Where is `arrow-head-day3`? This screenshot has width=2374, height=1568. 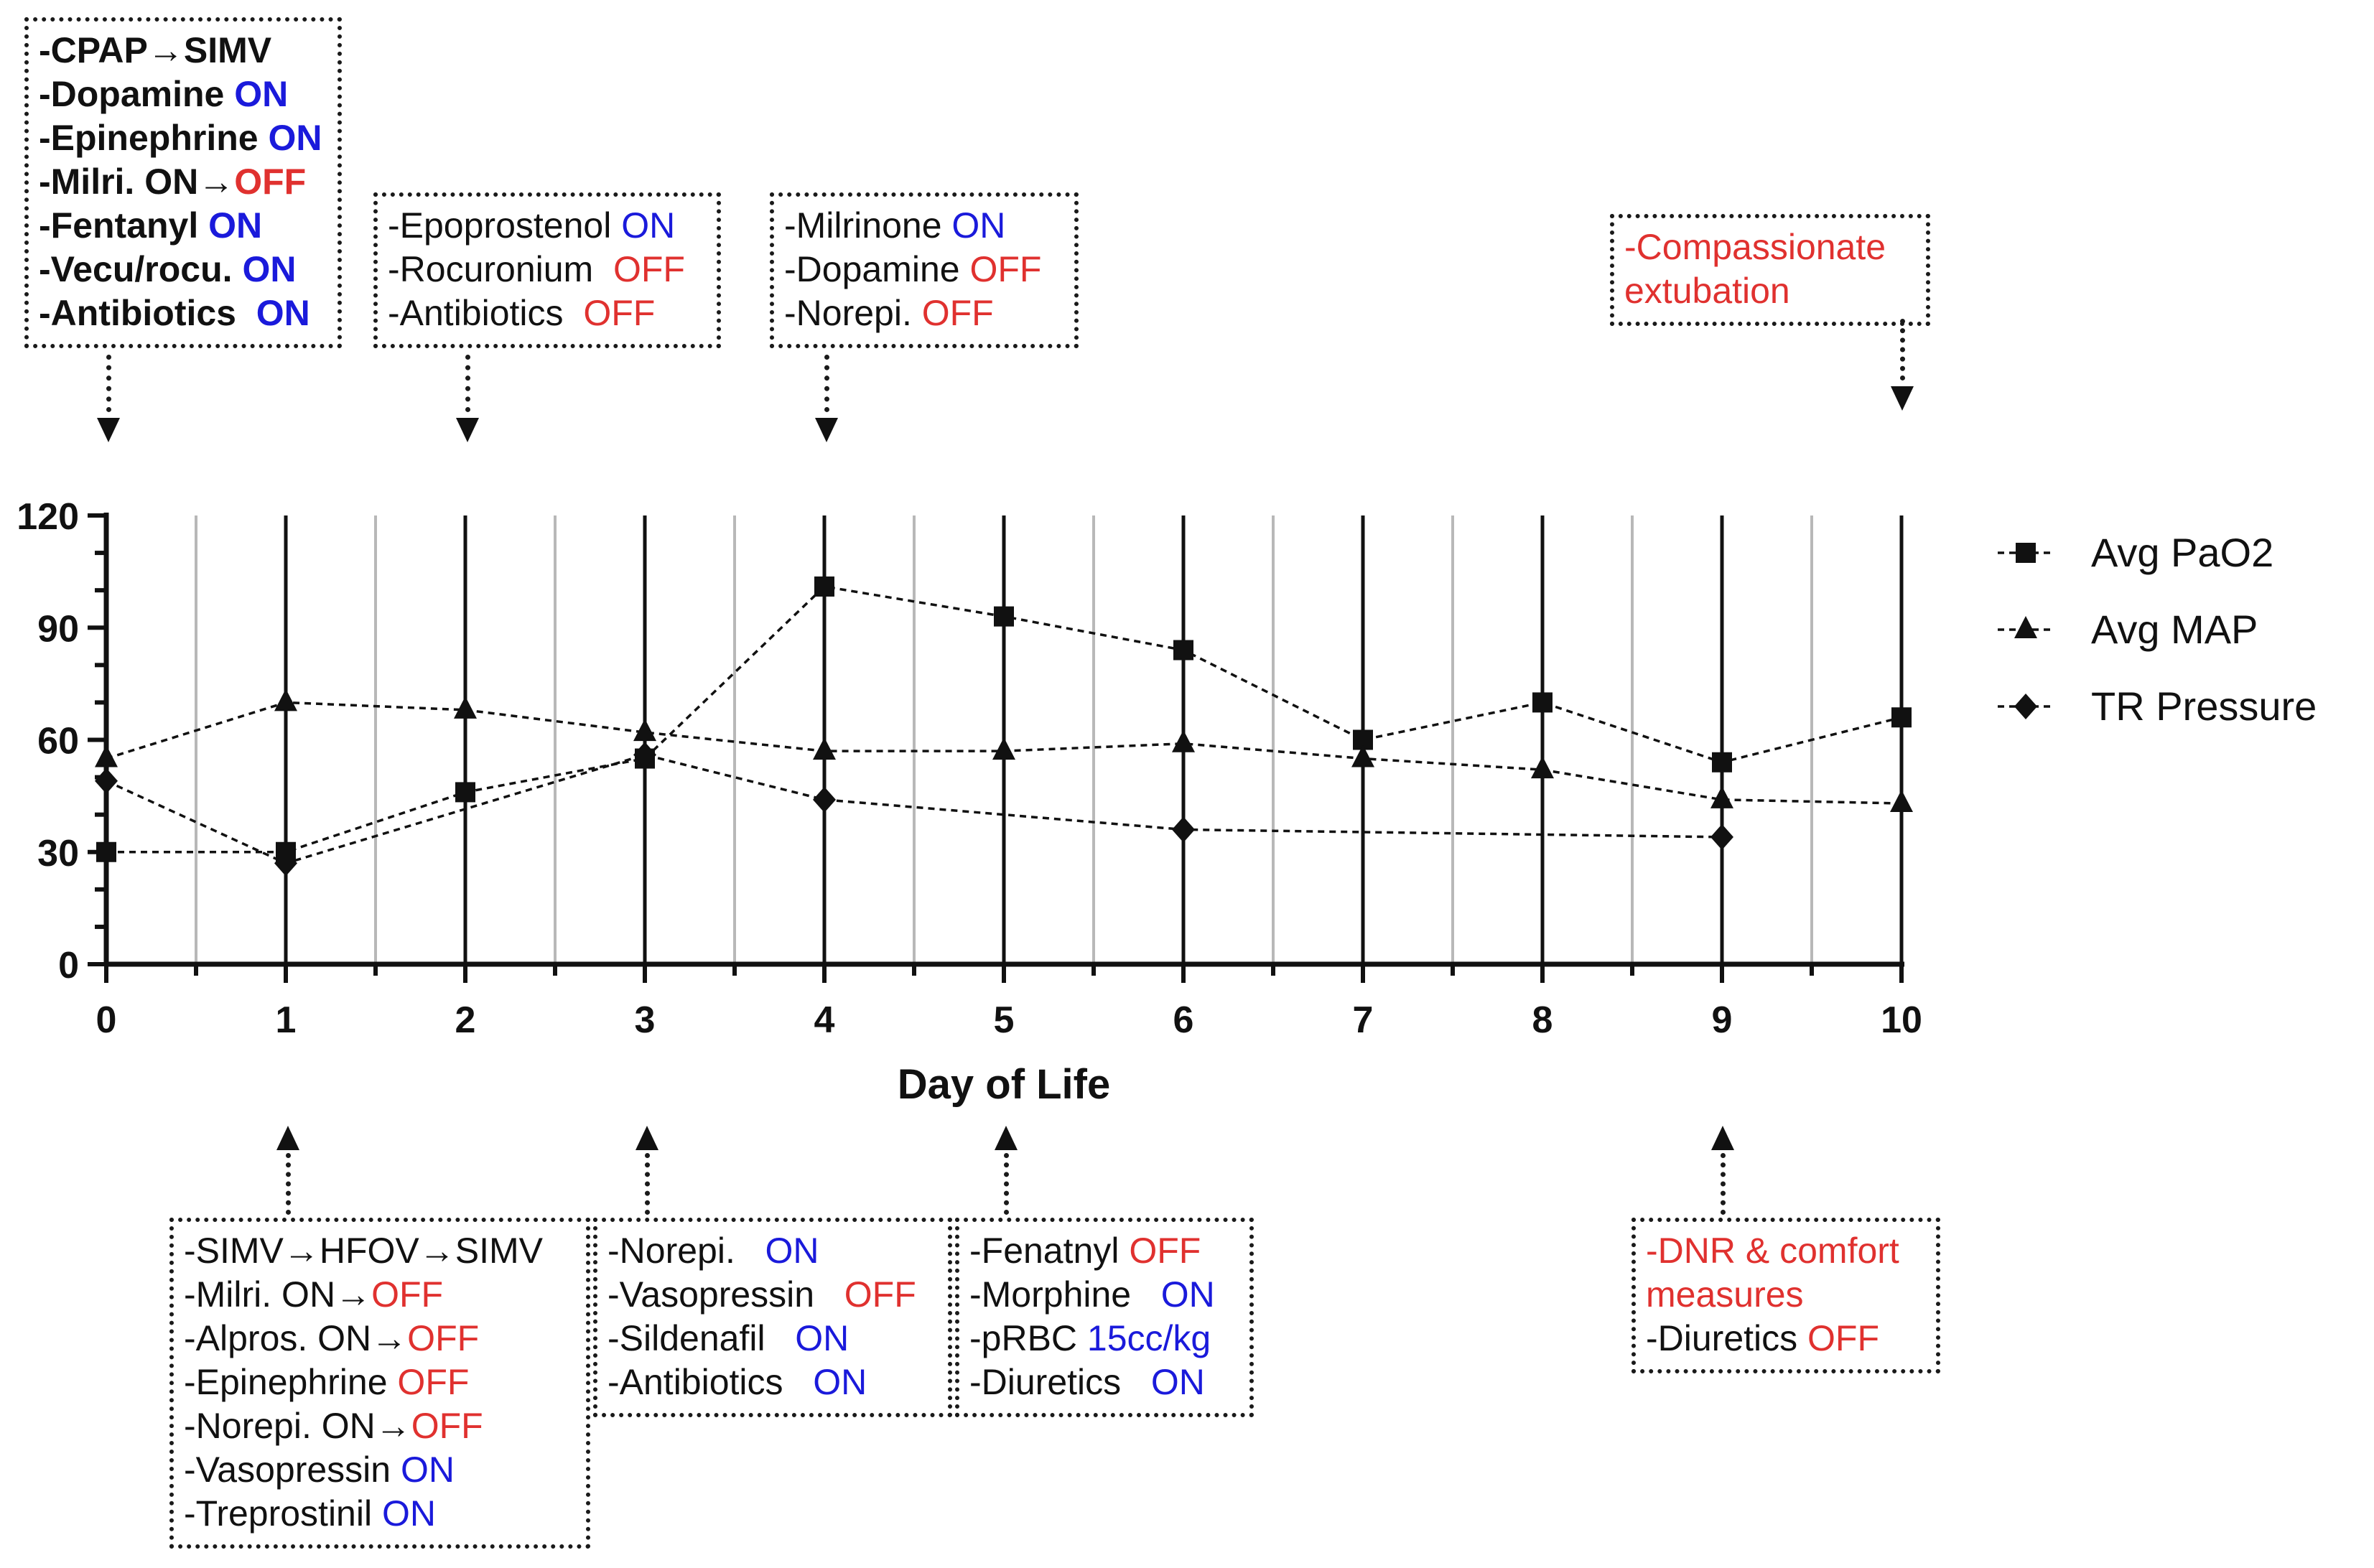 arrow-head-day3 is located at coordinates (647, 1138).